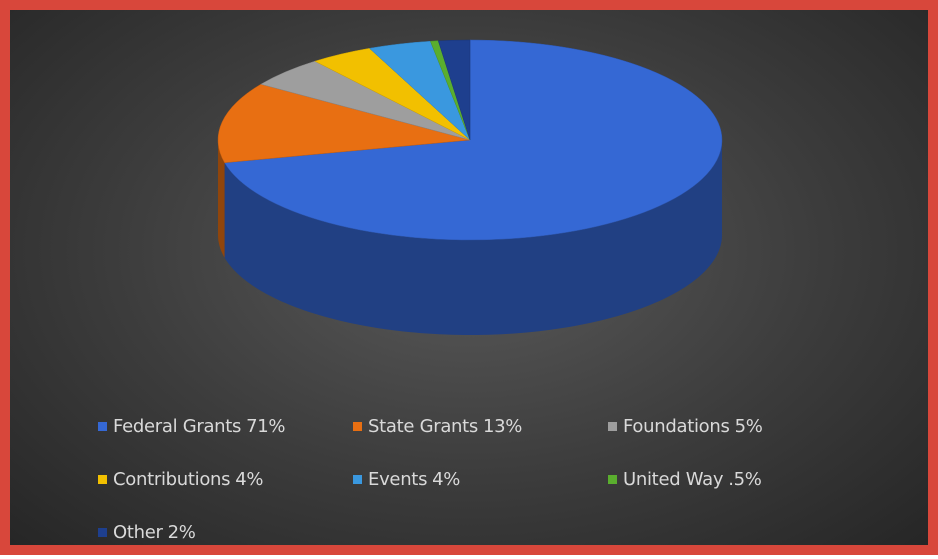  What do you see at coordinates (673, 479) in the screenshot?
I see `legend-label: United Way` at bounding box center [673, 479].